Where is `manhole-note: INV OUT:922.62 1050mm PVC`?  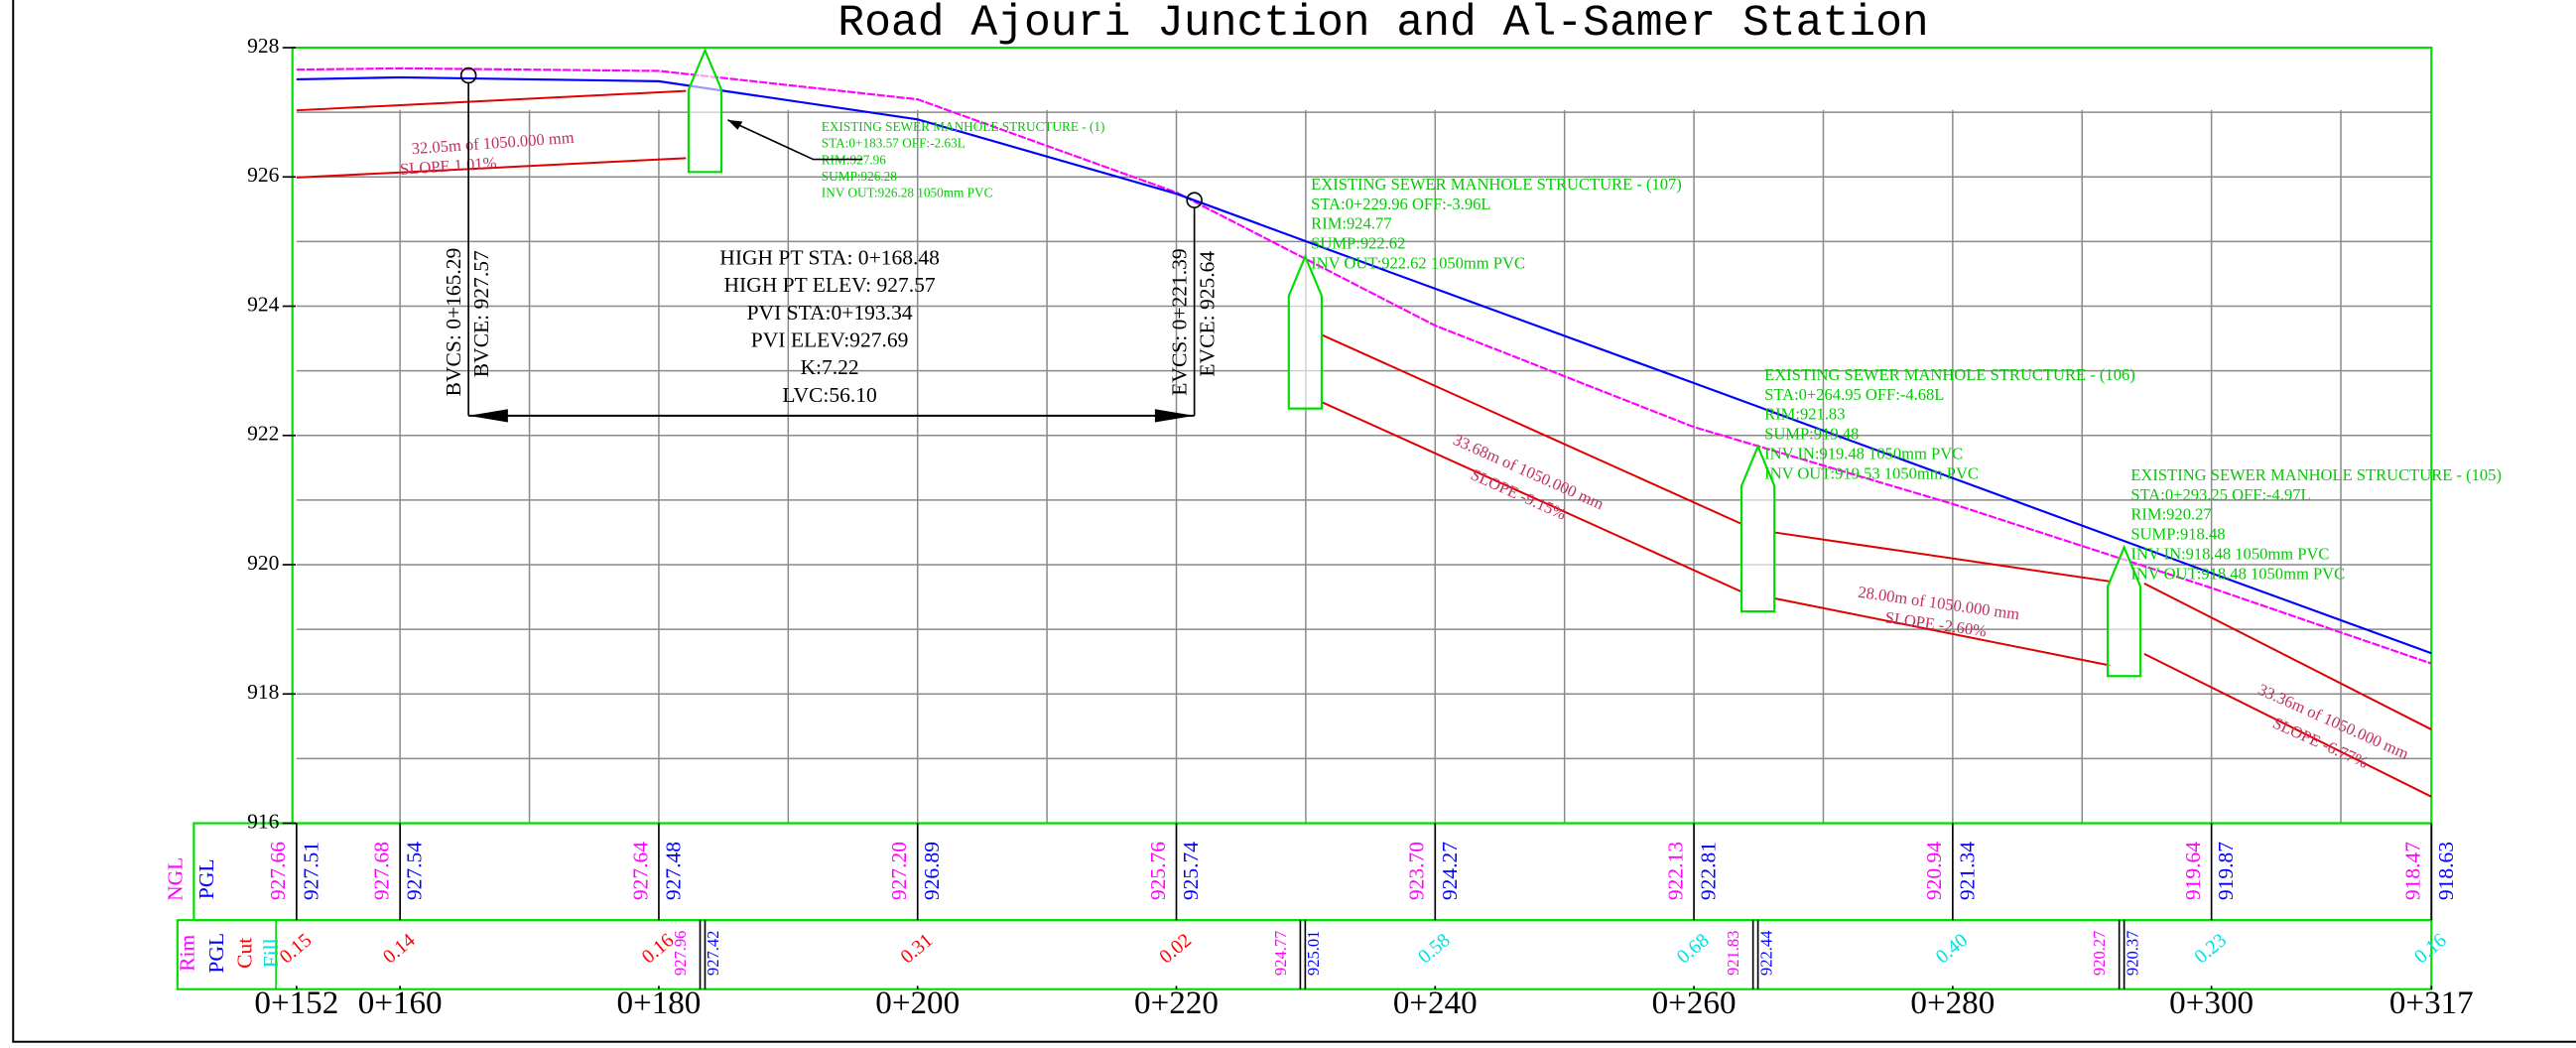 manhole-note: INV OUT:922.62 1050mm PVC is located at coordinates (1418, 262).